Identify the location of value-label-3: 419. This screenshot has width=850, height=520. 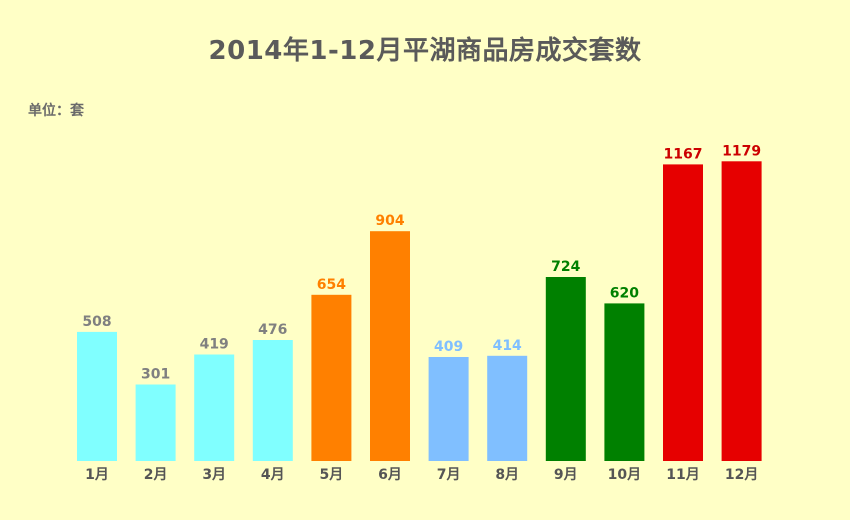
(214, 345).